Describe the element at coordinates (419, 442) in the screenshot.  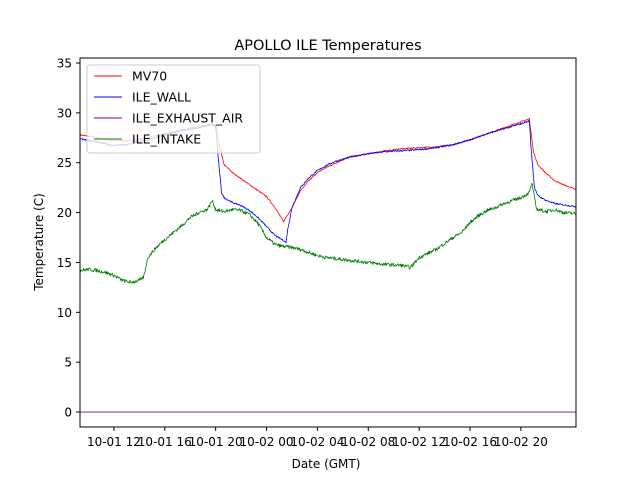
I see `x-tick-label: 10-02 12` at that location.